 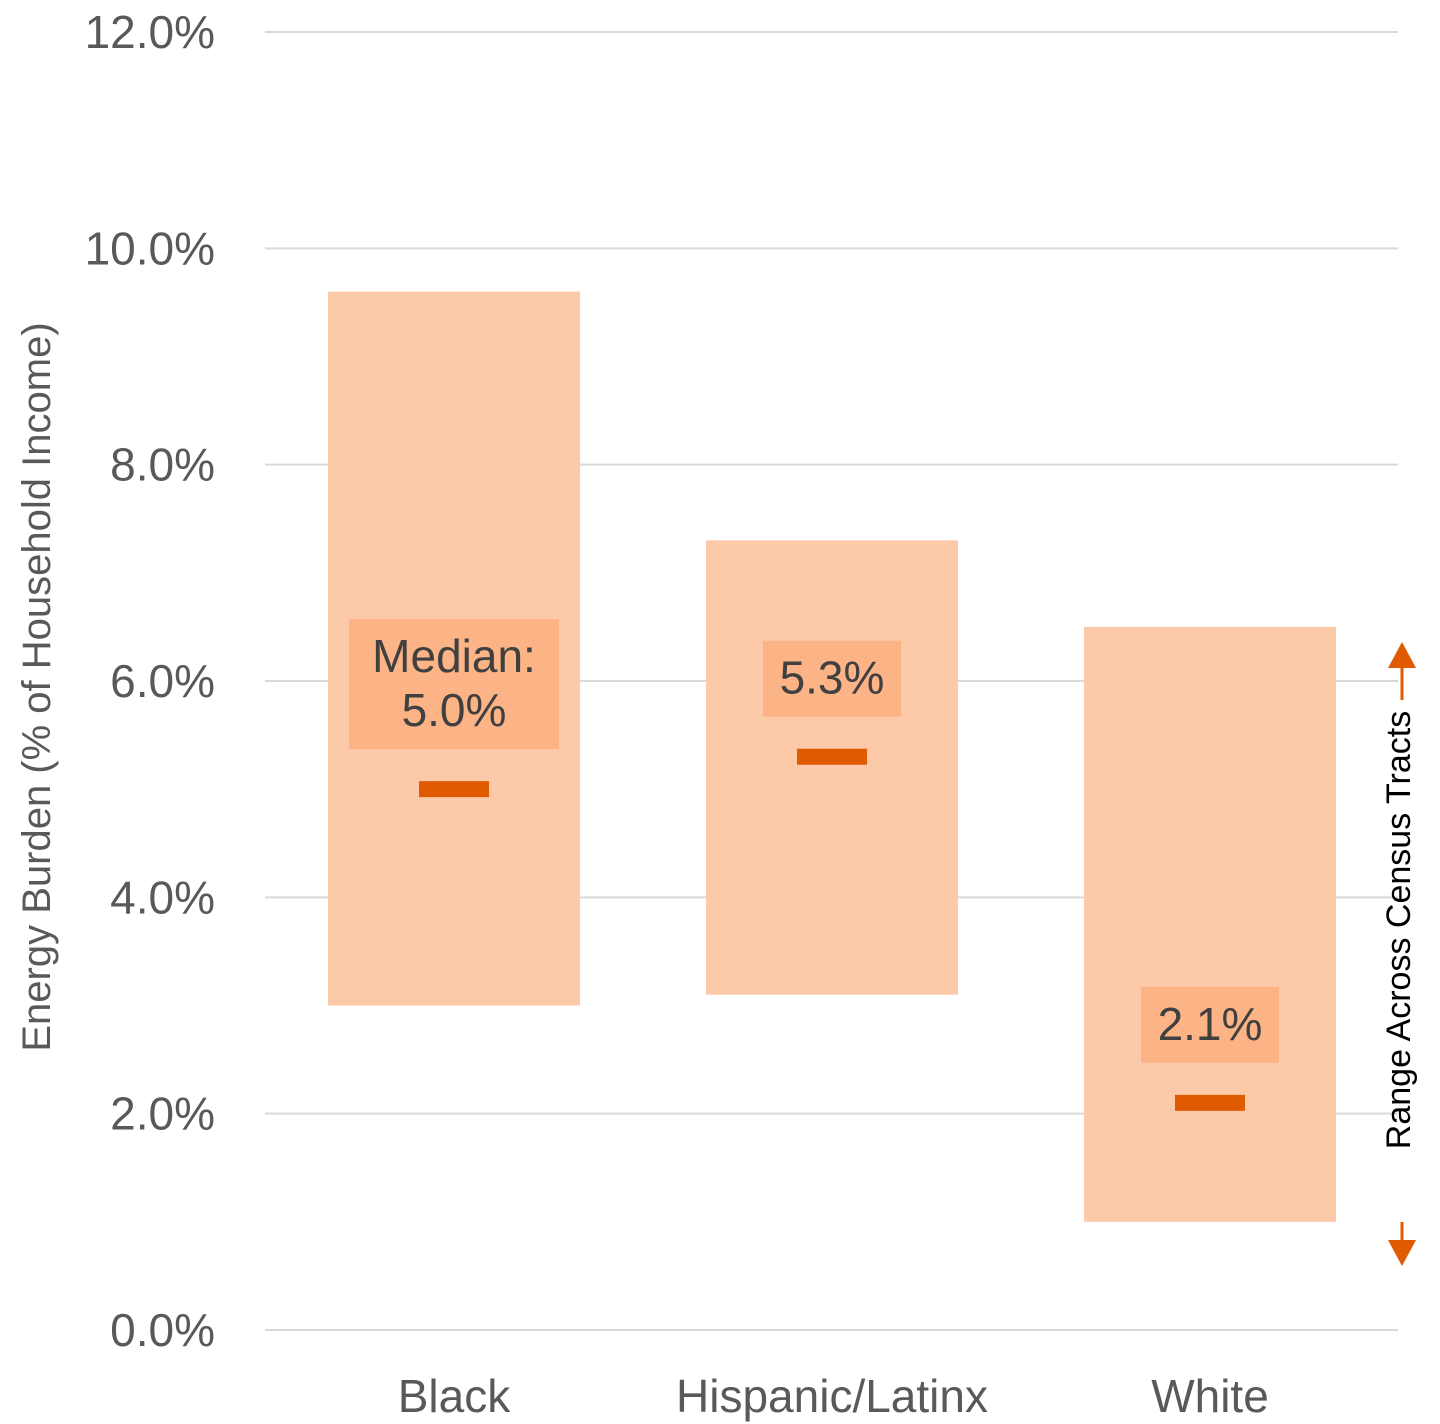 I want to click on median-label-text: 2.1%, so click(x=1210, y=1024).